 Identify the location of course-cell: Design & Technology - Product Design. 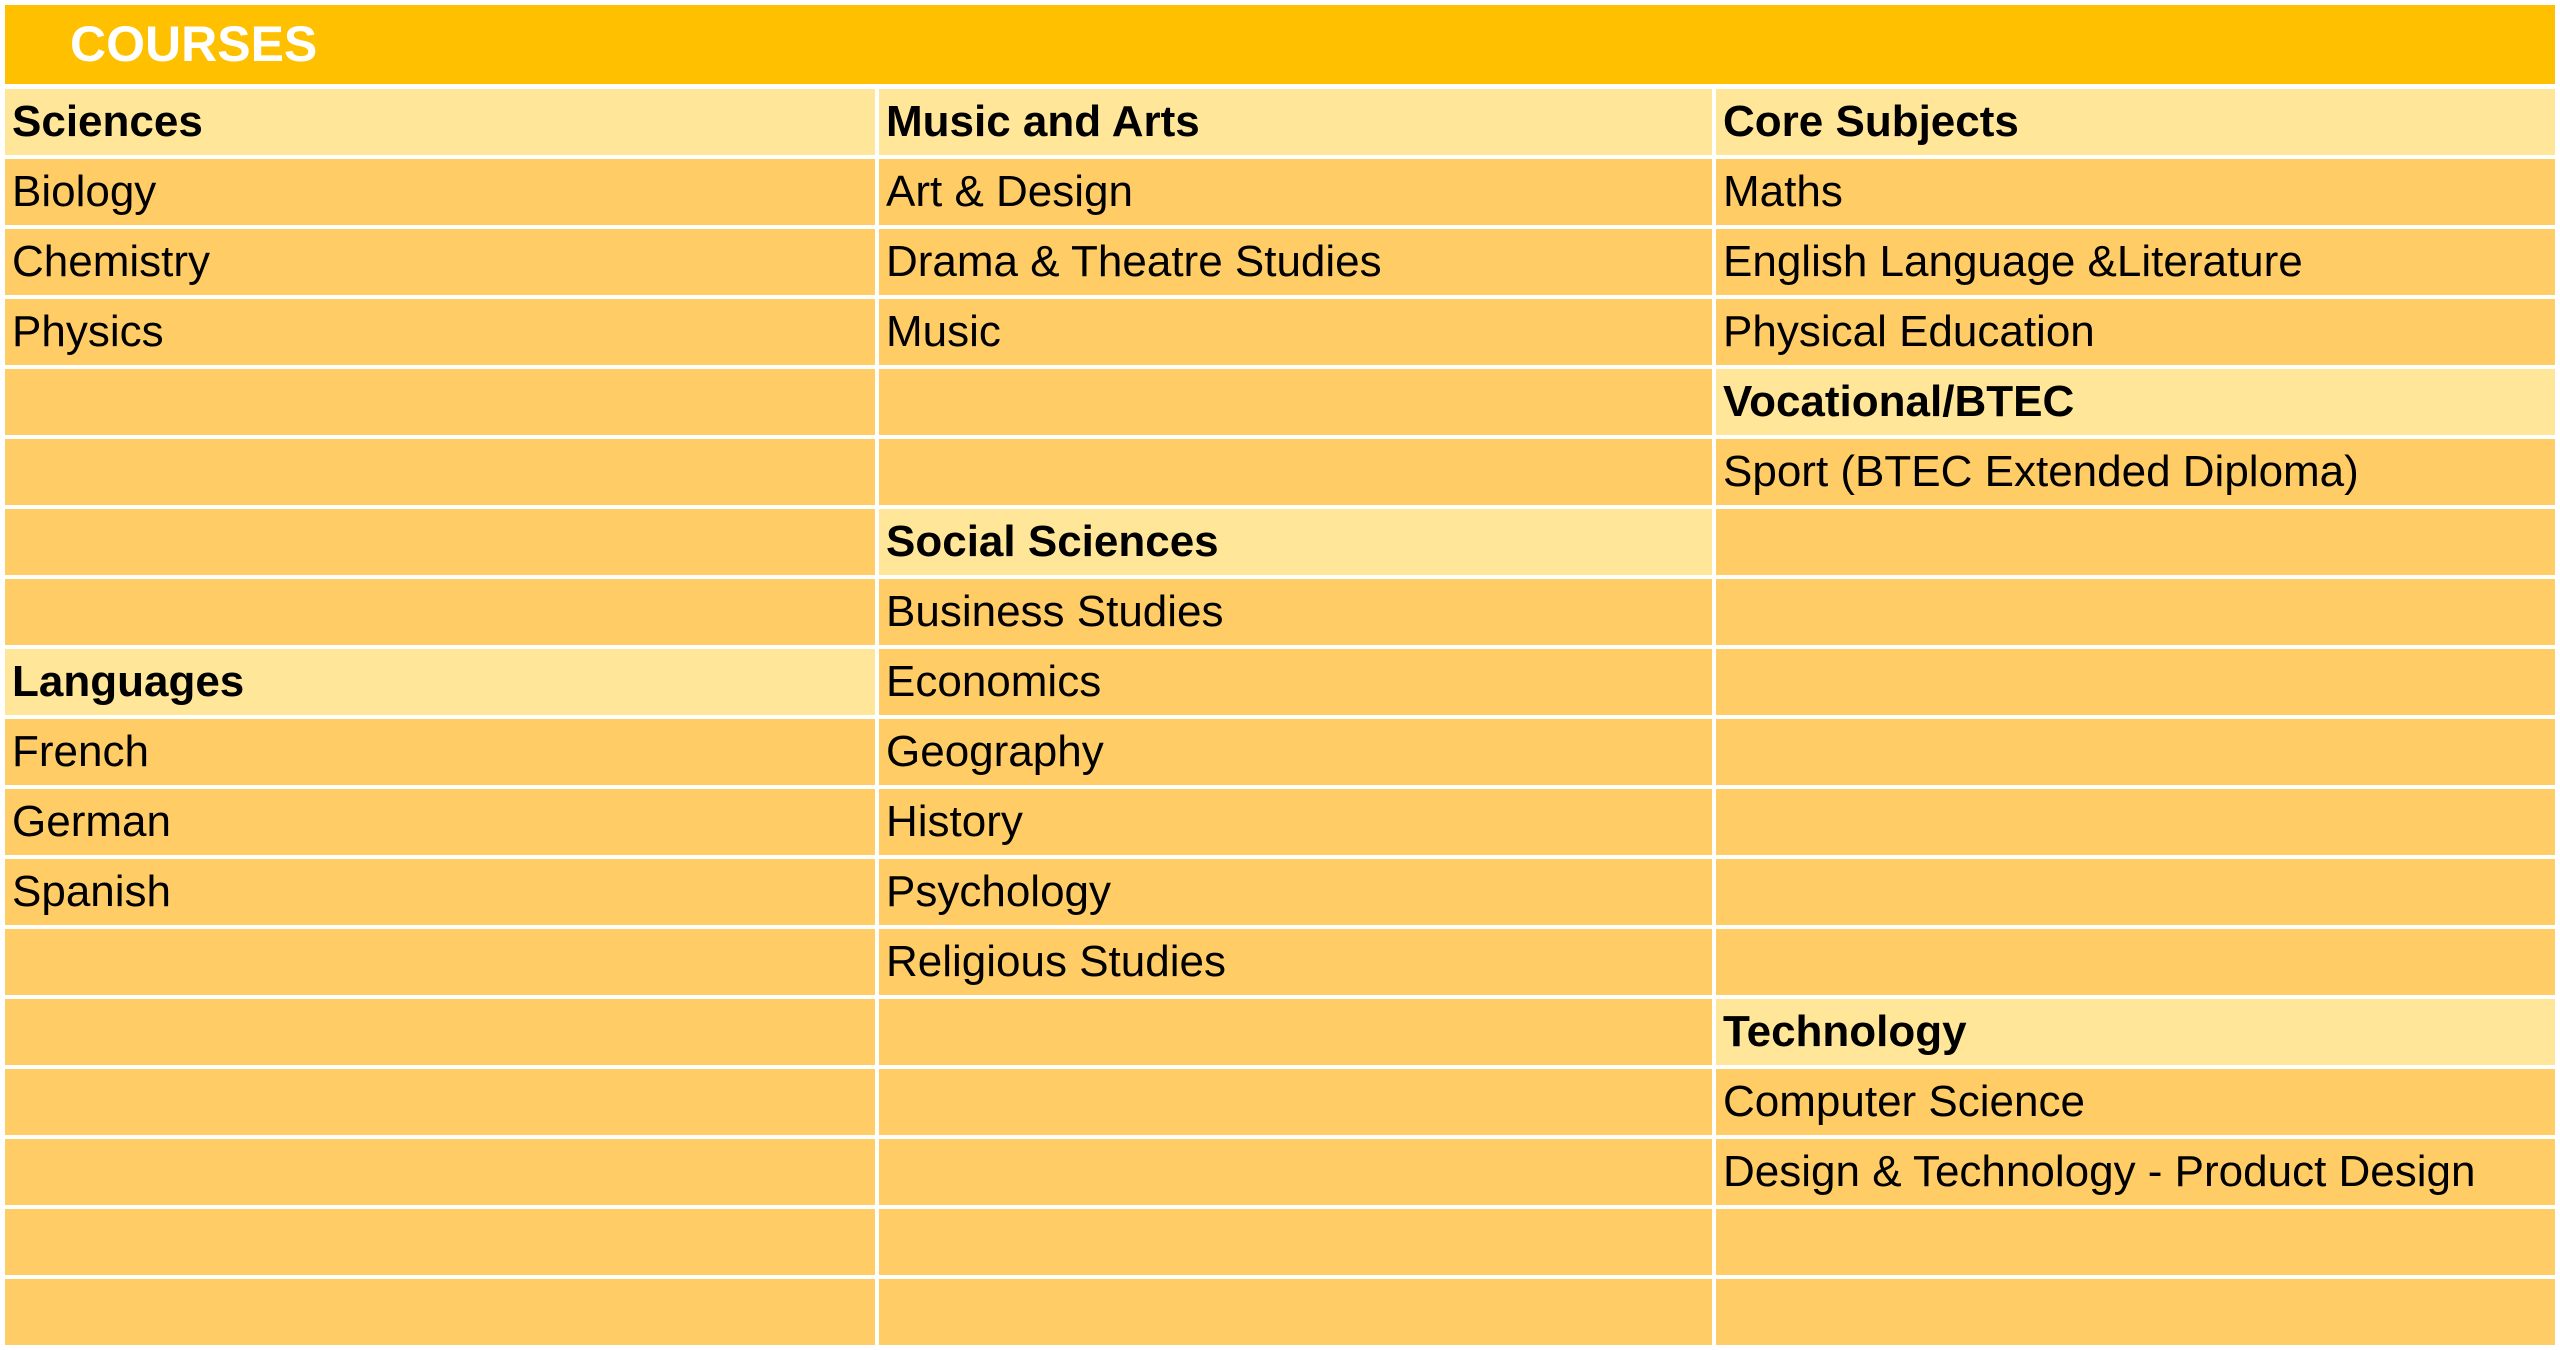
(2135, 1172).